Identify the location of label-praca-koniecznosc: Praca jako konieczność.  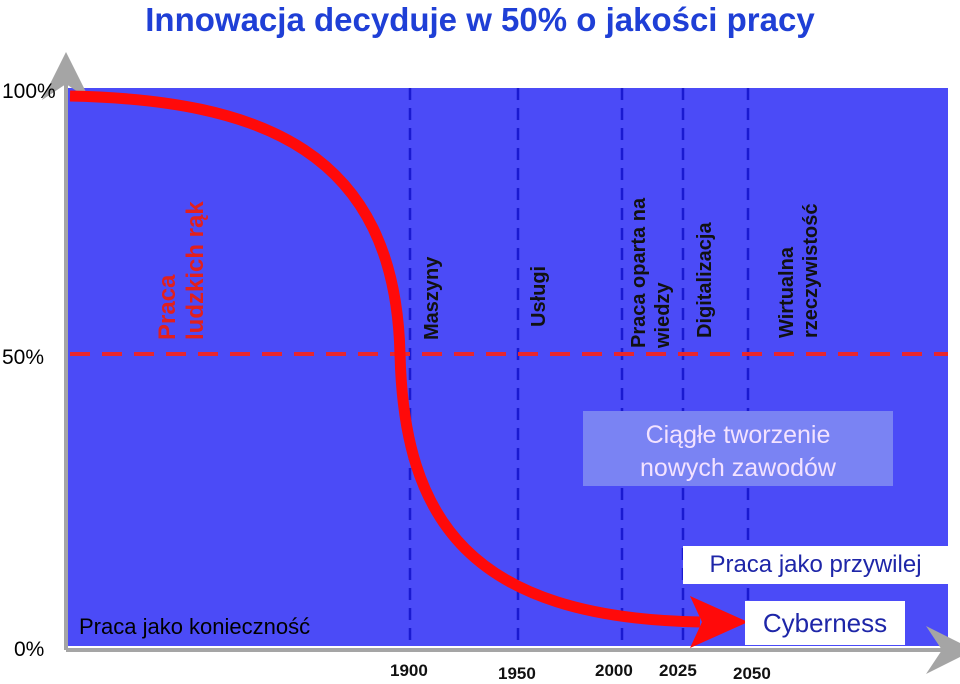
(195, 626).